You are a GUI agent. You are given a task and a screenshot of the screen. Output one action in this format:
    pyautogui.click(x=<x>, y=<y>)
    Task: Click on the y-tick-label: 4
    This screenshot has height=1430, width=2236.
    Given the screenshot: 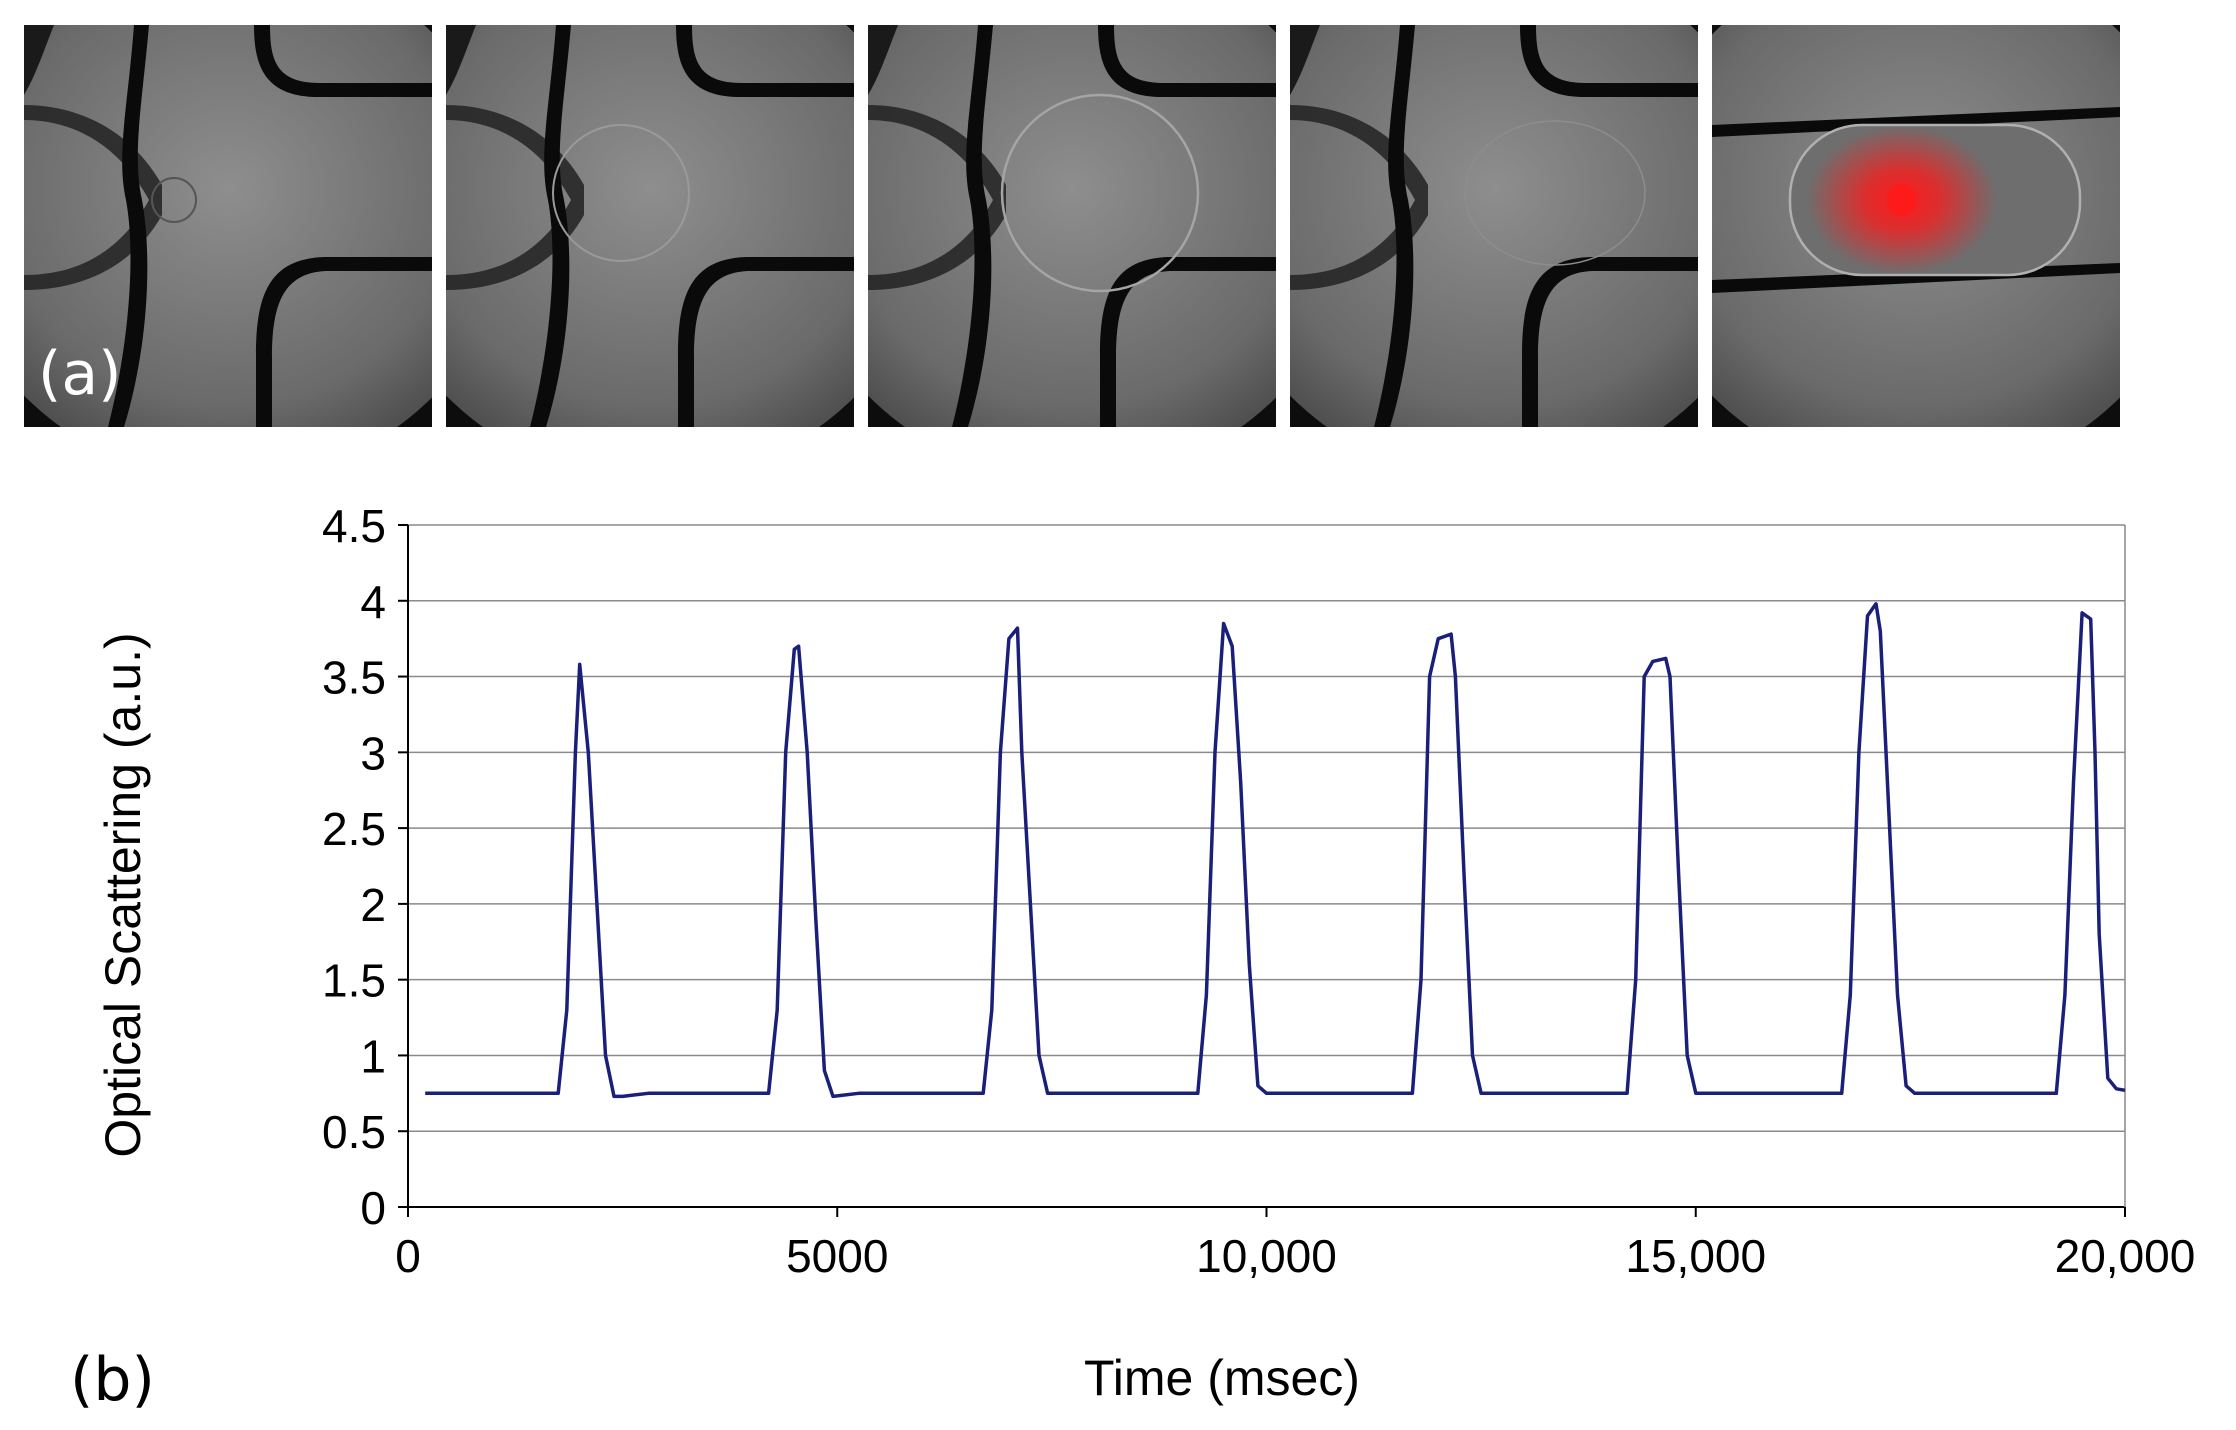 What is the action you would take?
    pyautogui.click(x=373, y=602)
    